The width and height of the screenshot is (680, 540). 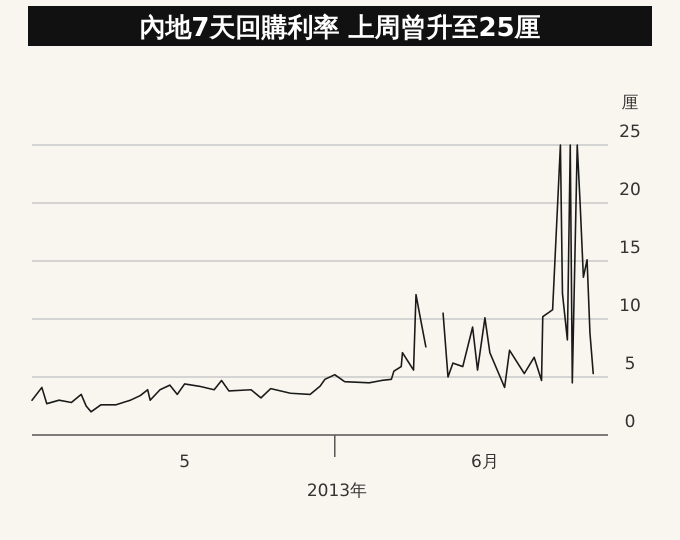 I want to click on y-tick-label: 0, so click(x=630, y=422).